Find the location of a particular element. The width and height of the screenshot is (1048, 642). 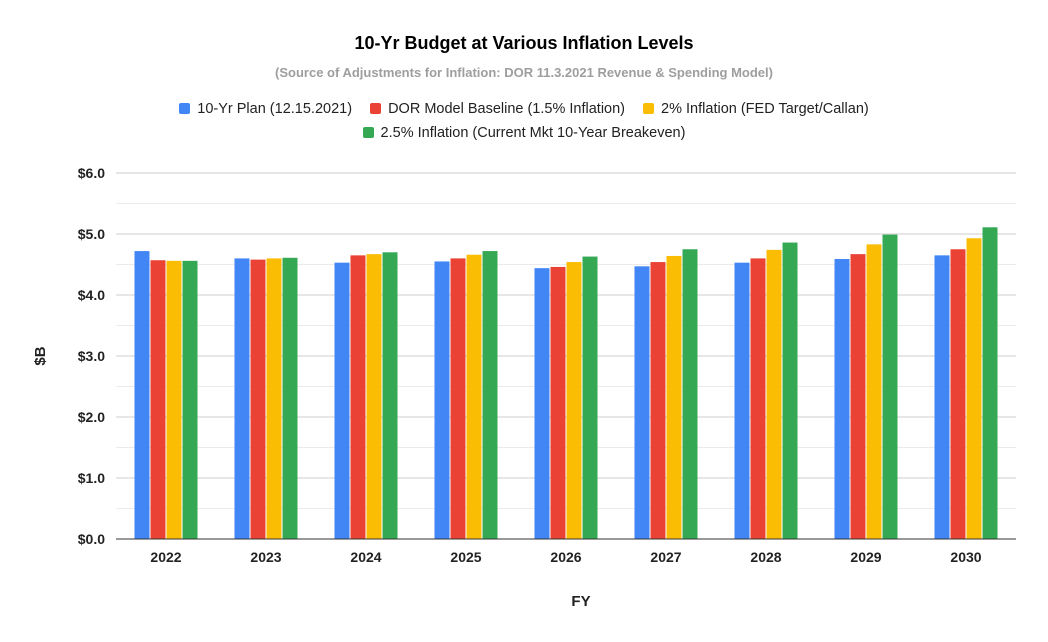

y-tick-label: $0.0 is located at coordinates (91, 539).